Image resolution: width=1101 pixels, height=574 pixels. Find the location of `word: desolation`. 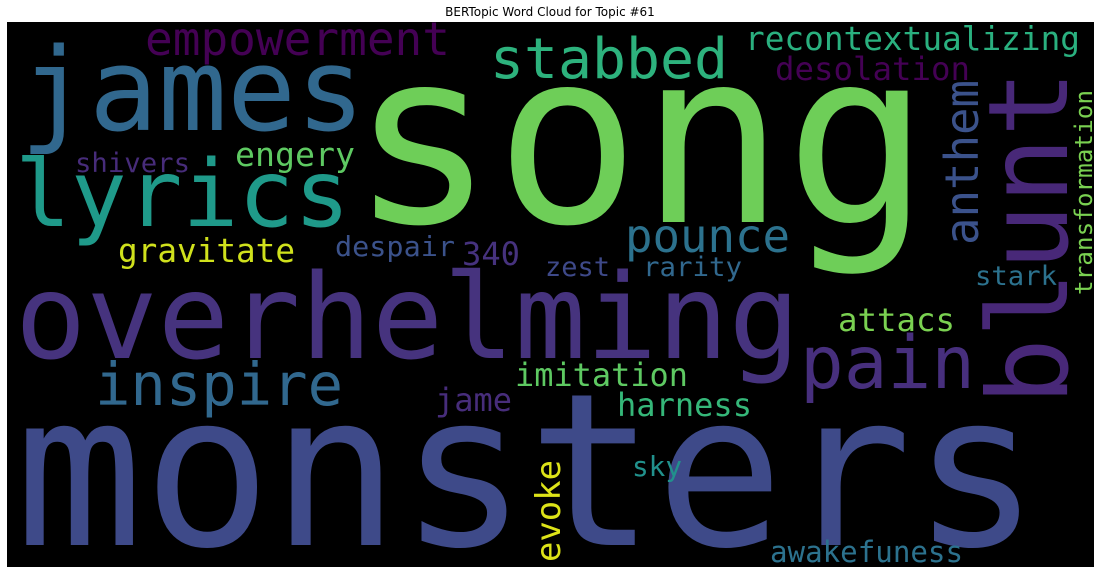

word: desolation is located at coordinates (872, 69).